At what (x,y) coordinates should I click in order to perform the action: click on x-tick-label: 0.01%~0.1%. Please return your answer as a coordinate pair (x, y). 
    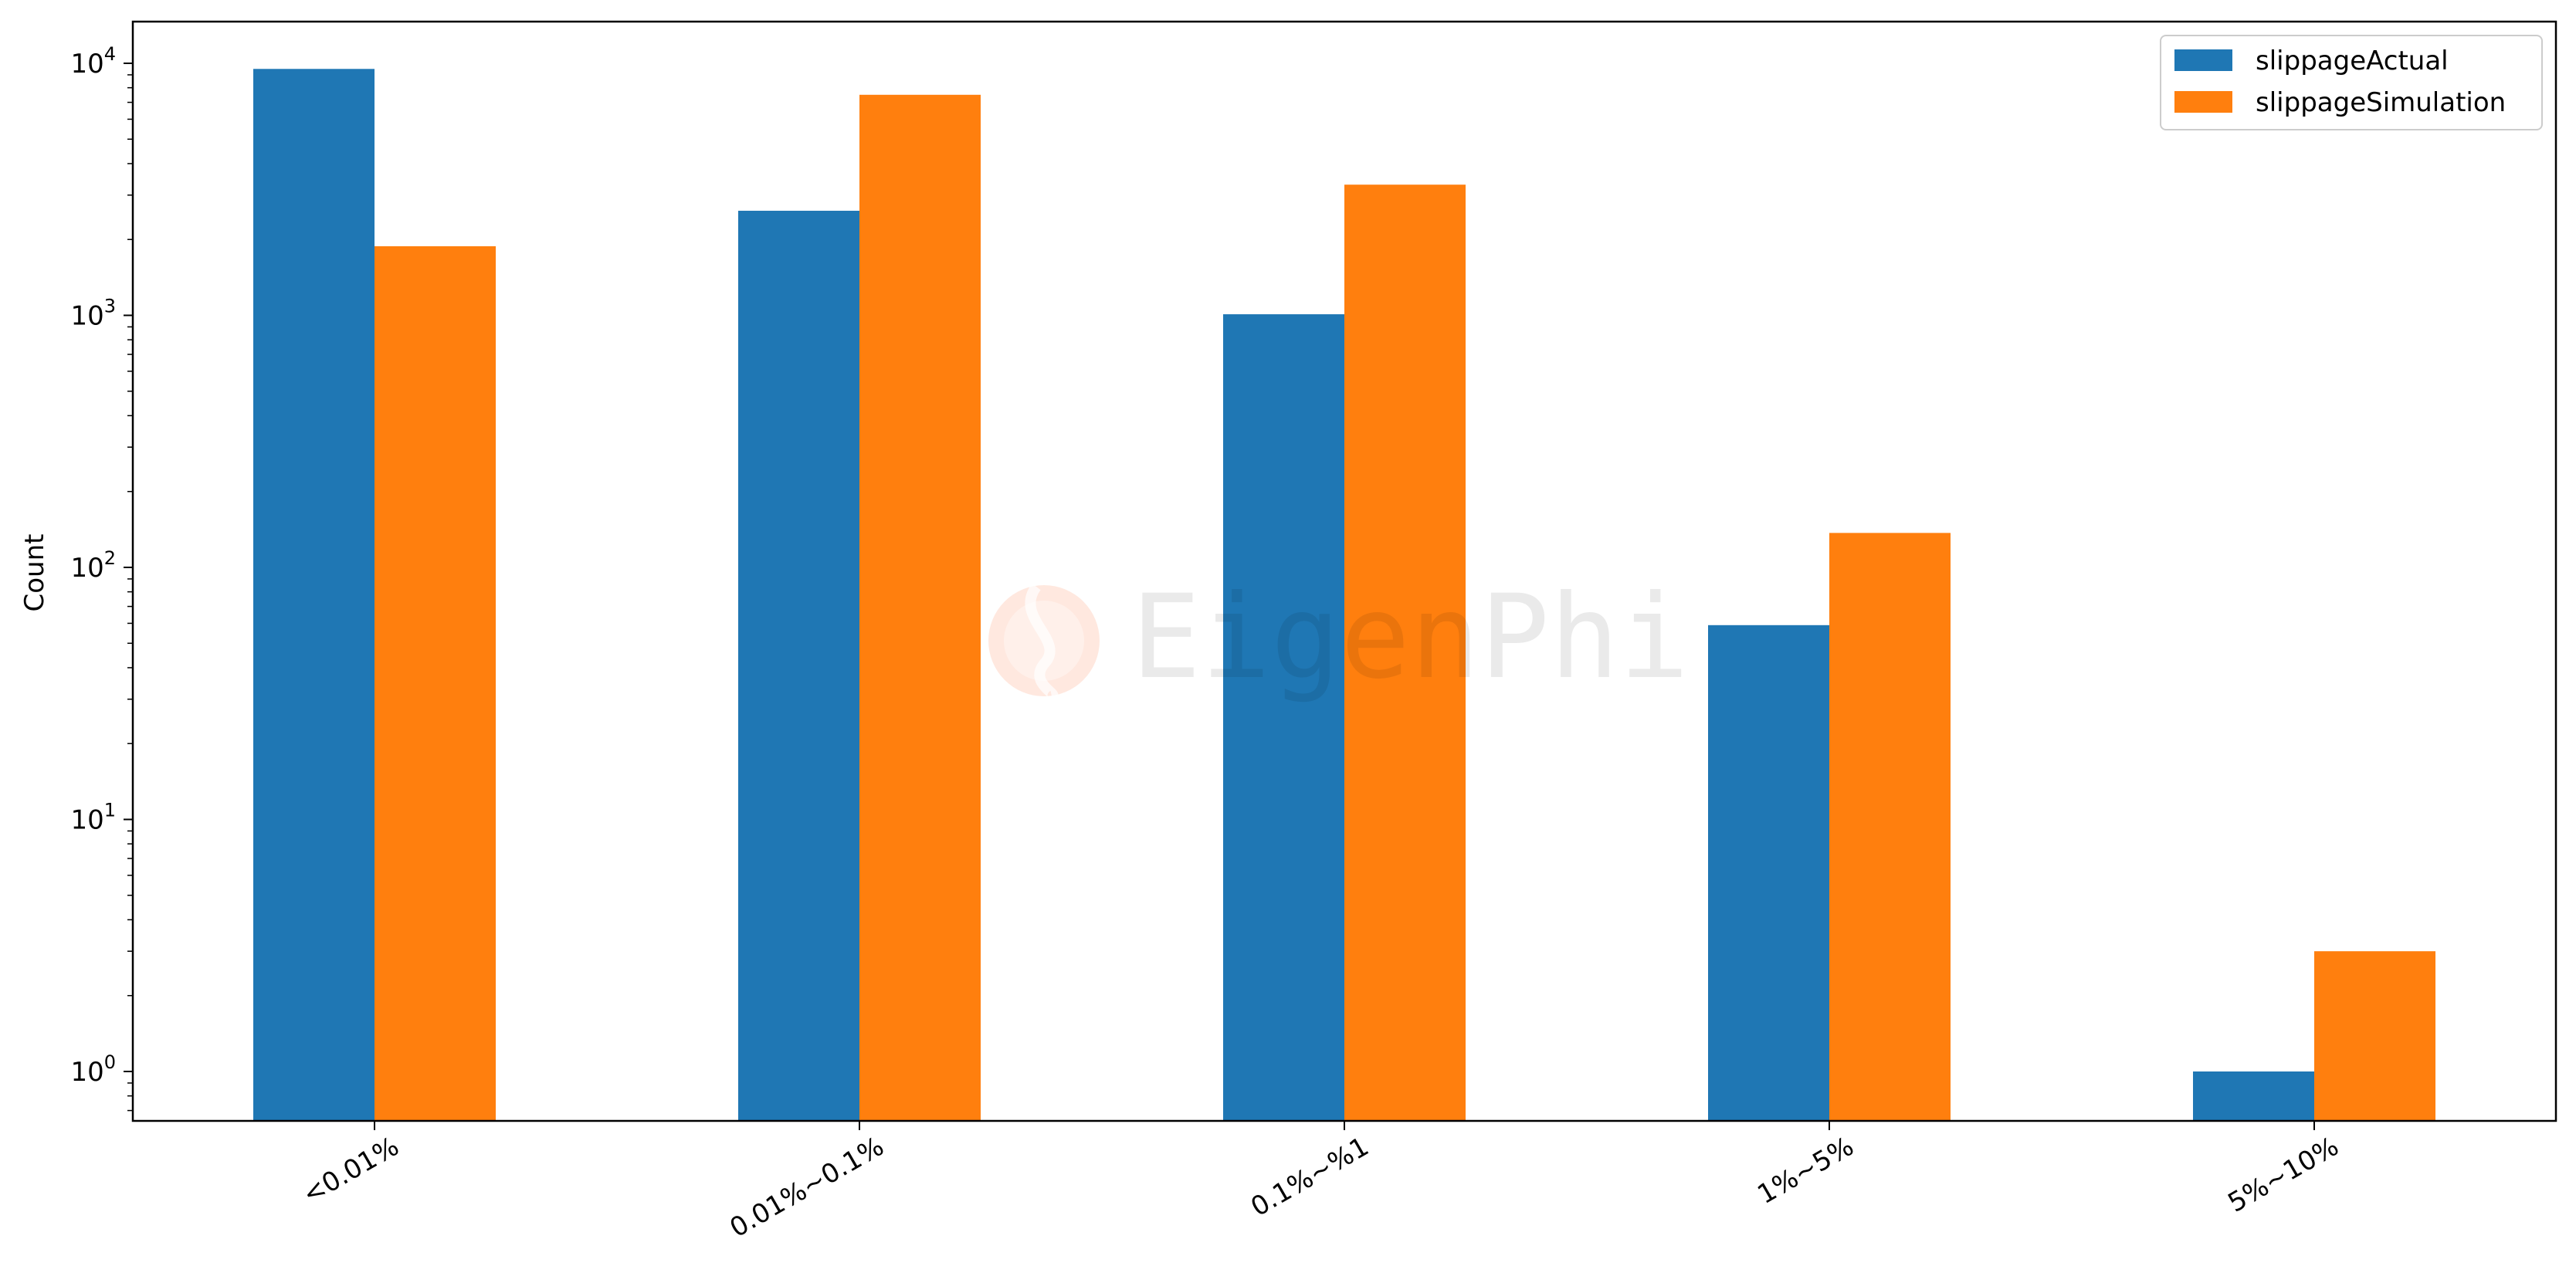
    Looking at the image, I should click on (806, 1187).